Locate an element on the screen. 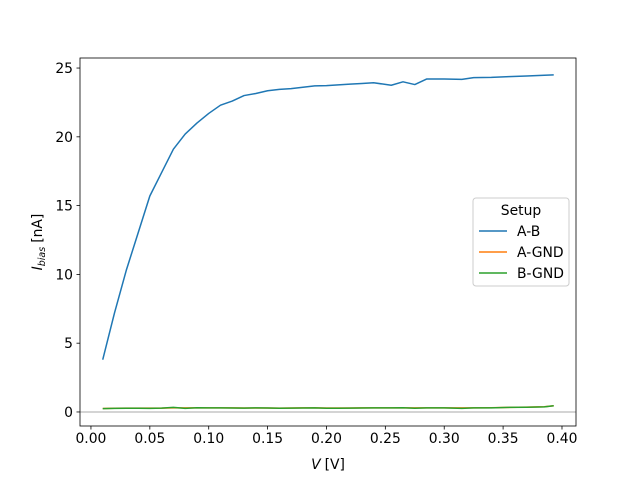 The width and height of the screenshot is (640, 480). series-line is located at coordinates (328, 407).